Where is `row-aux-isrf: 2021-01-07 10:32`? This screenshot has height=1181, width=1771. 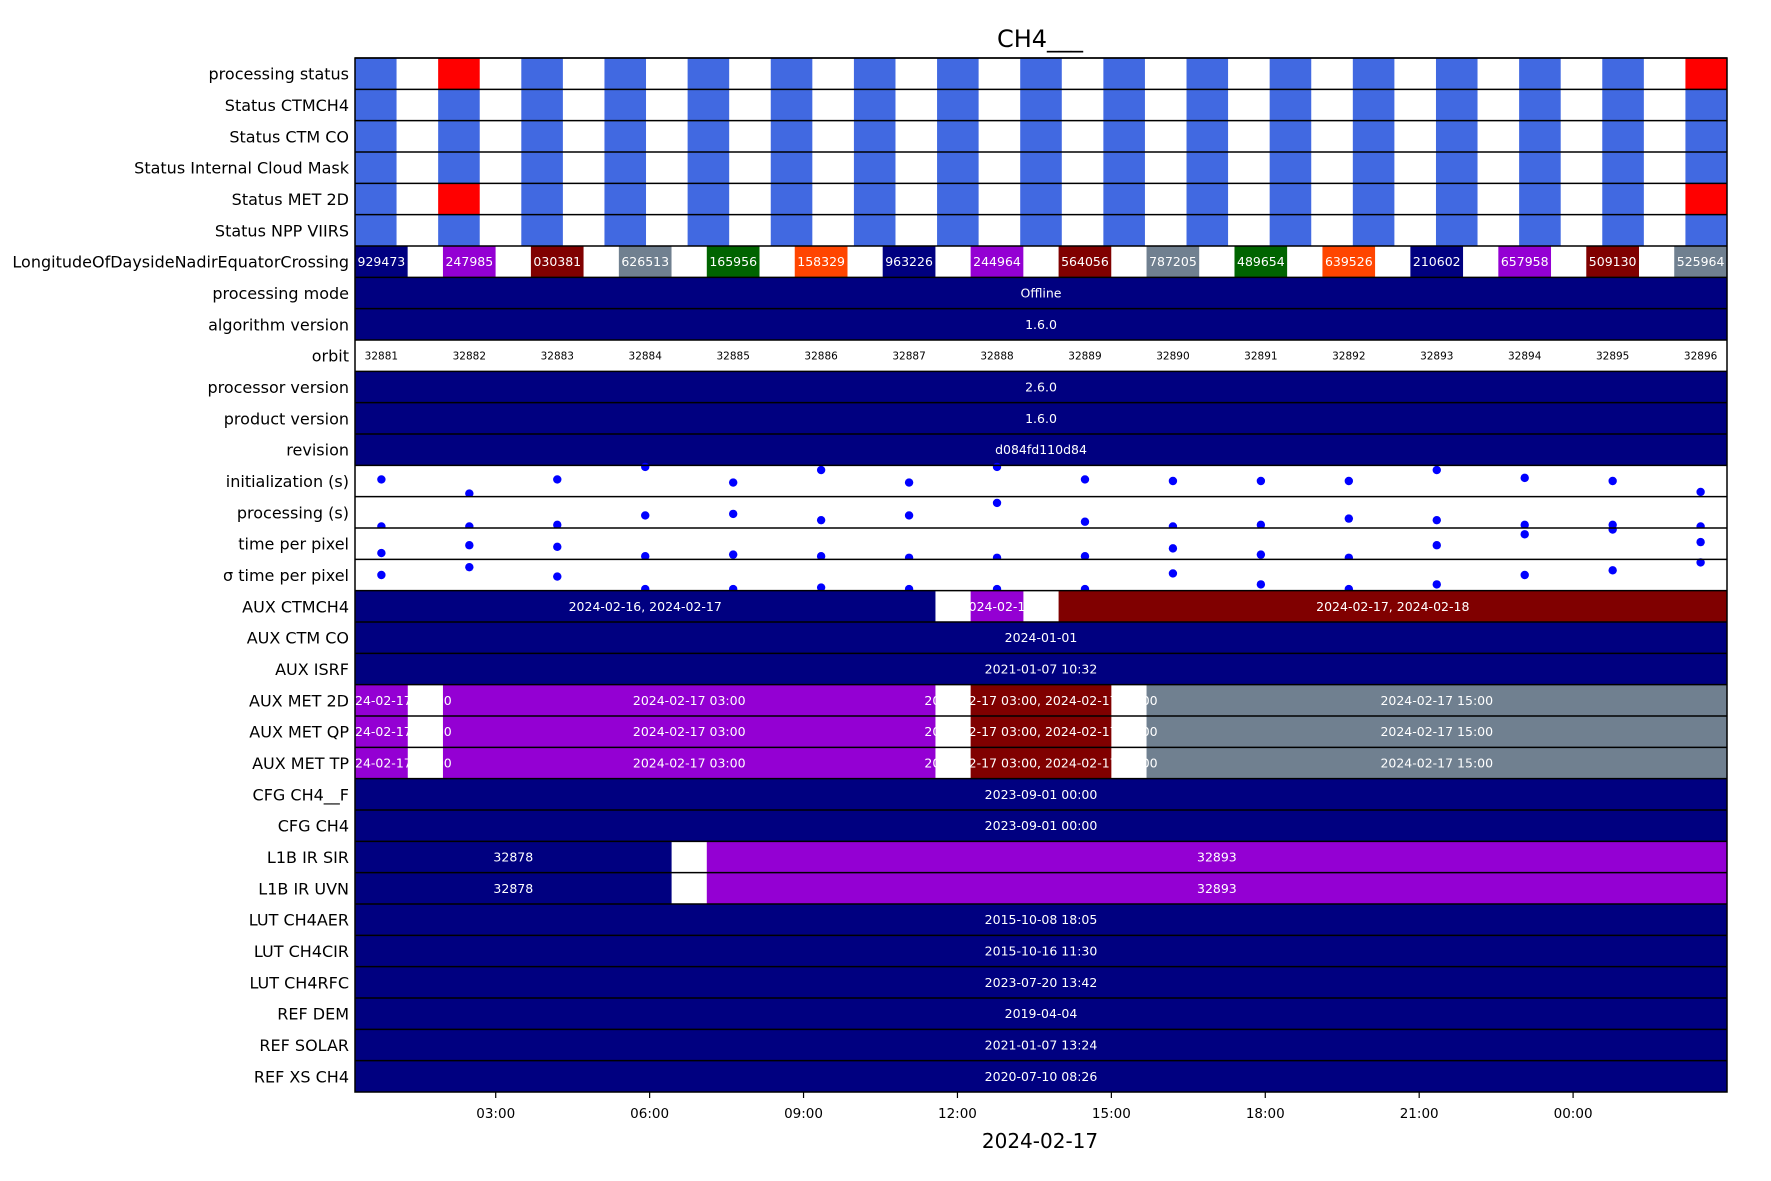 row-aux-isrf: 2021-01-07 10:32 is located at coordinates (1041, 668).